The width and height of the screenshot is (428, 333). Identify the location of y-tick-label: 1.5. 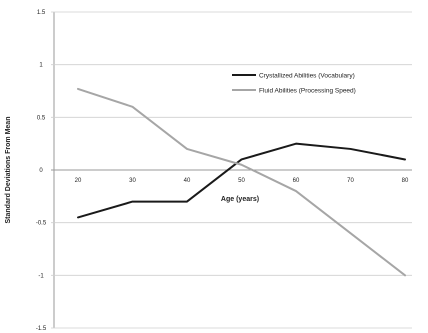
(41, 13).